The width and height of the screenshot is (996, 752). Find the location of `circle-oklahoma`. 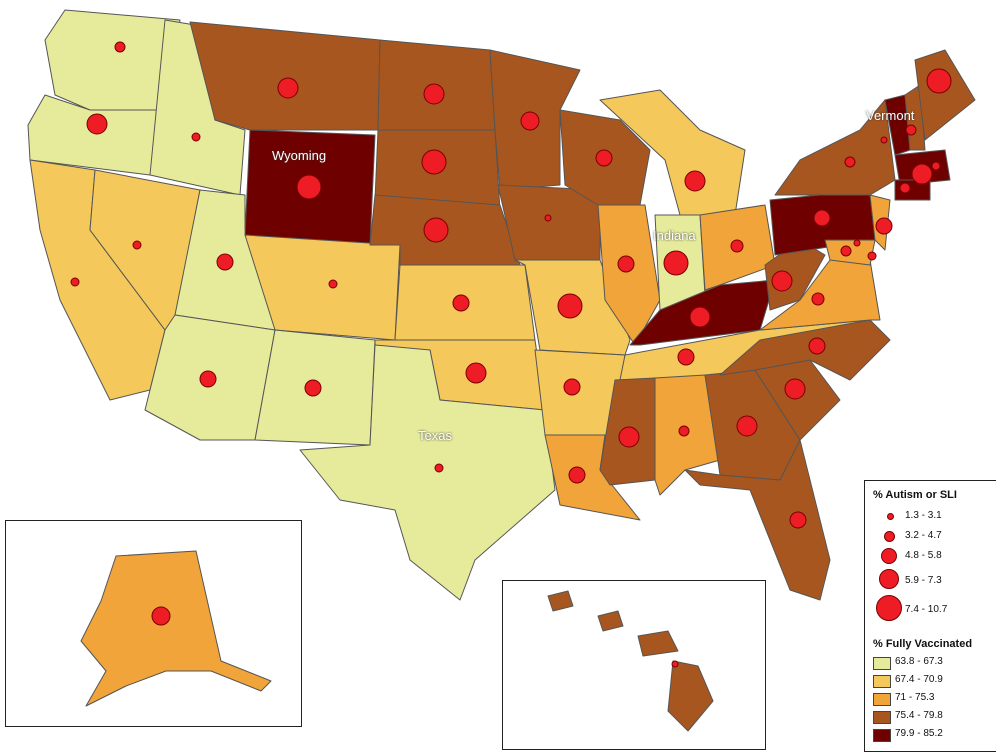

circle-oklahoma is located at coordinates (476, 373).